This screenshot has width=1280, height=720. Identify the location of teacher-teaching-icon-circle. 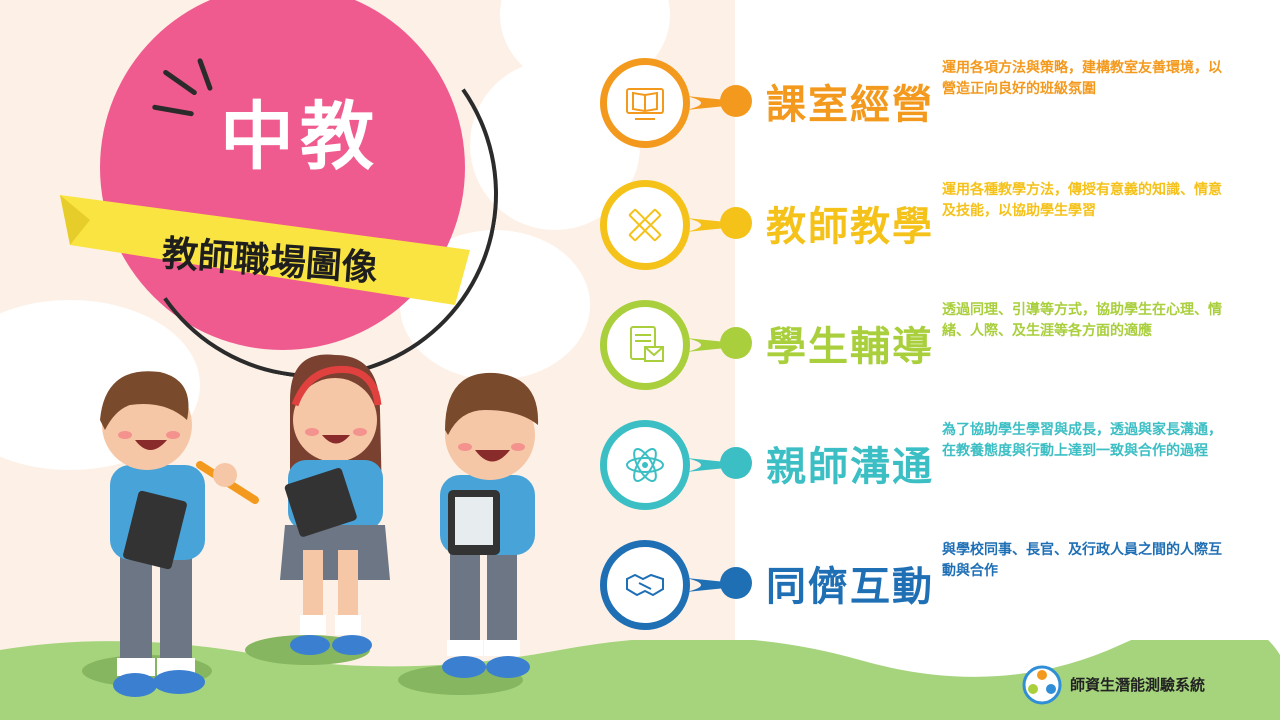
(645, 225).